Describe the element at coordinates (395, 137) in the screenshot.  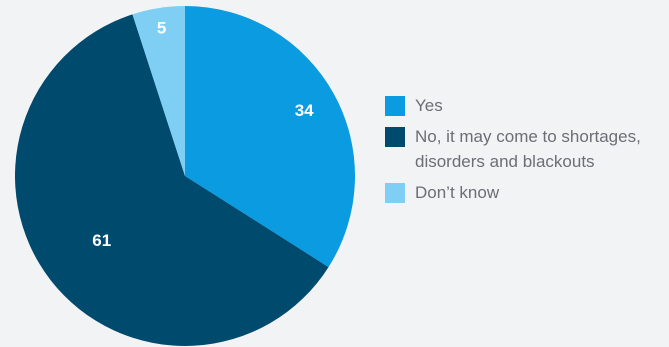
I see `legend-swatch-no` at that location.